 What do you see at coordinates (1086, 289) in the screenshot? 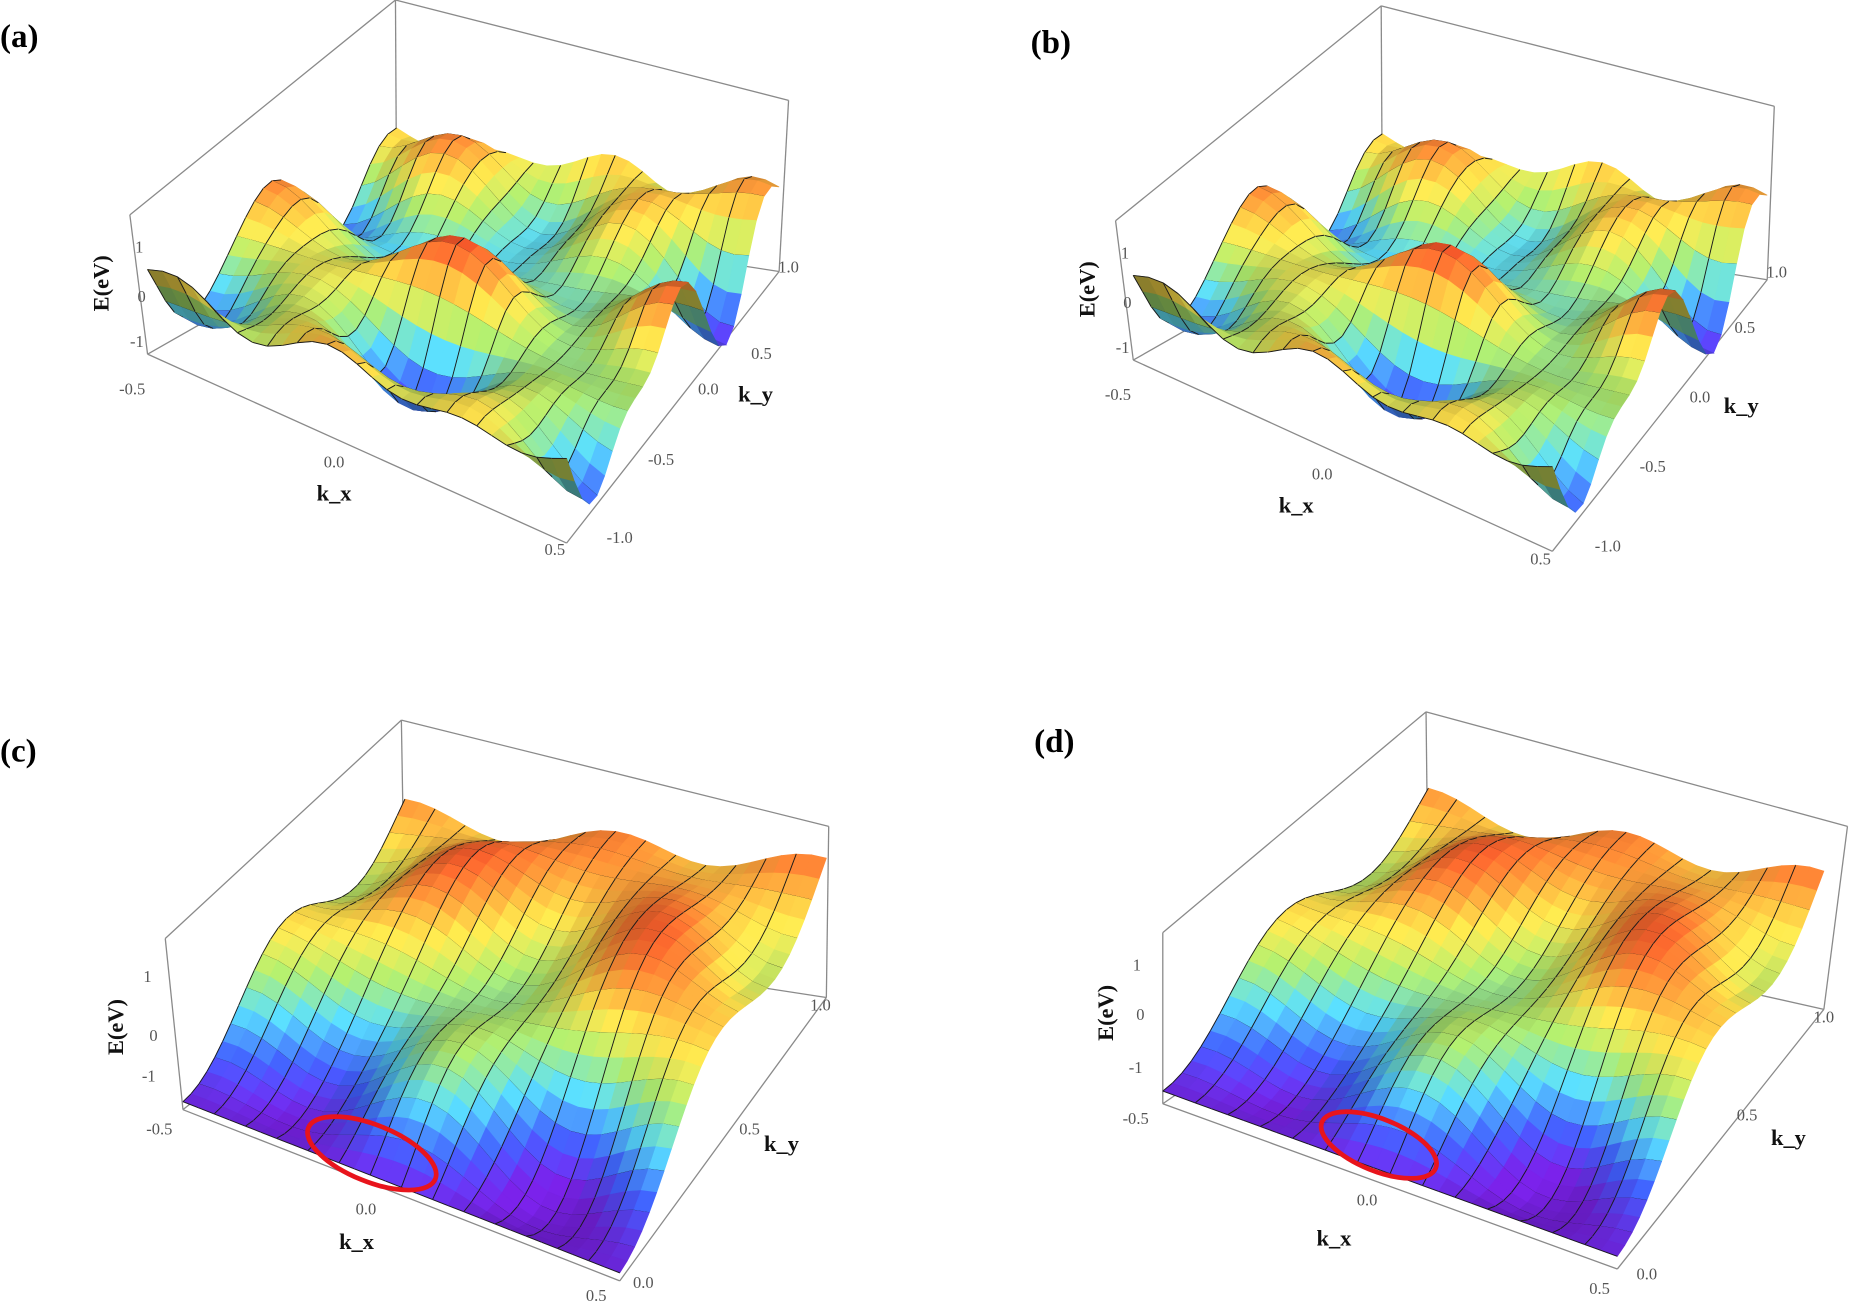
I see `z-axis-label: E(eV)` at bounding box center [1086, 289].